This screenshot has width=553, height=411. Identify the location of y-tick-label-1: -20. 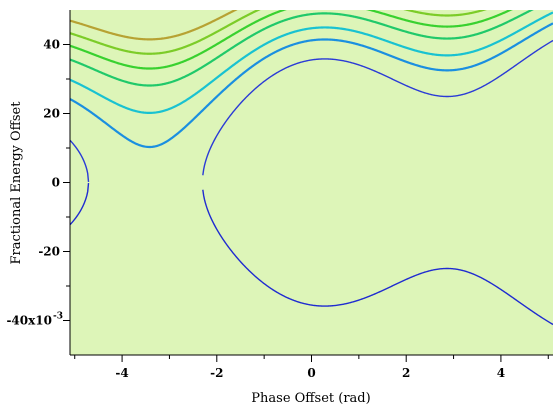
(49, 252).